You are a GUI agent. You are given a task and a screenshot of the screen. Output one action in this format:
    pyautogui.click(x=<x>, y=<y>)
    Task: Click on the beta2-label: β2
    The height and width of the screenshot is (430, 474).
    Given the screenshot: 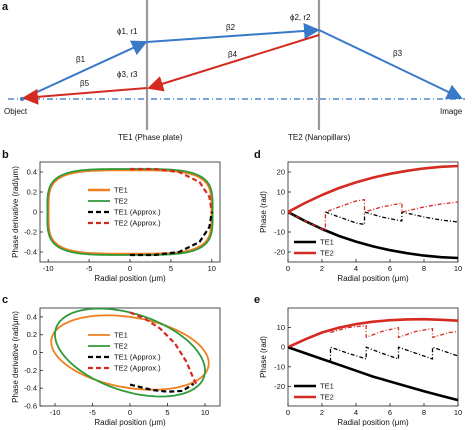 What is the action you would take?
    pyautogui.click(x=231, y=27)
    